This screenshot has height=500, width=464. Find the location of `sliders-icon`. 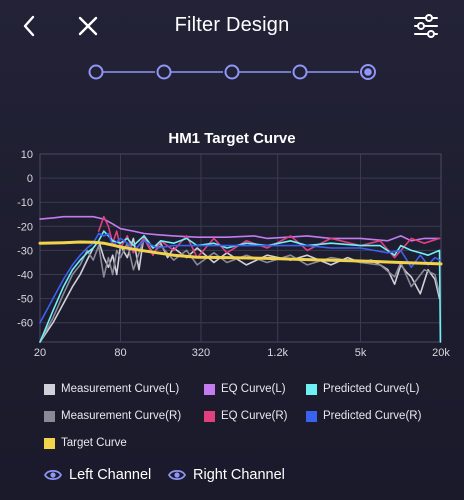

sliders-icon is located at coordinates (426, 26).